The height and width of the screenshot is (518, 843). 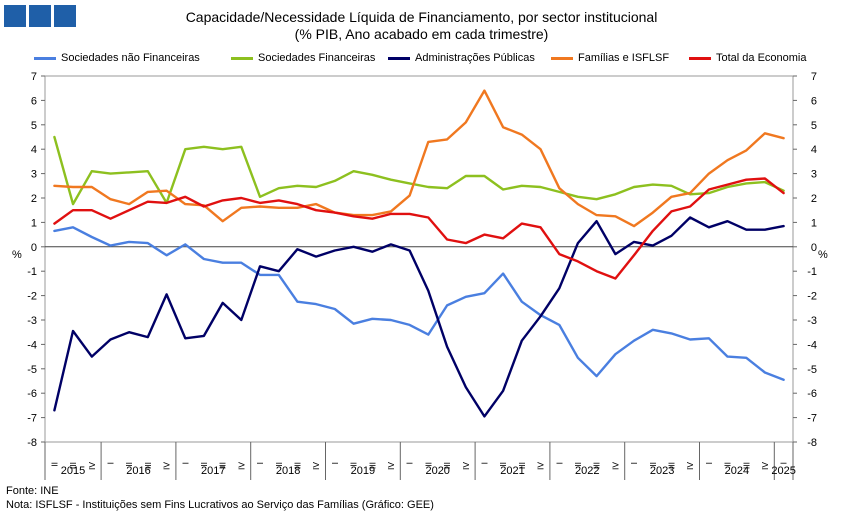 I want to click on y-tick-label-right: 5, so click(x=814, y=126).